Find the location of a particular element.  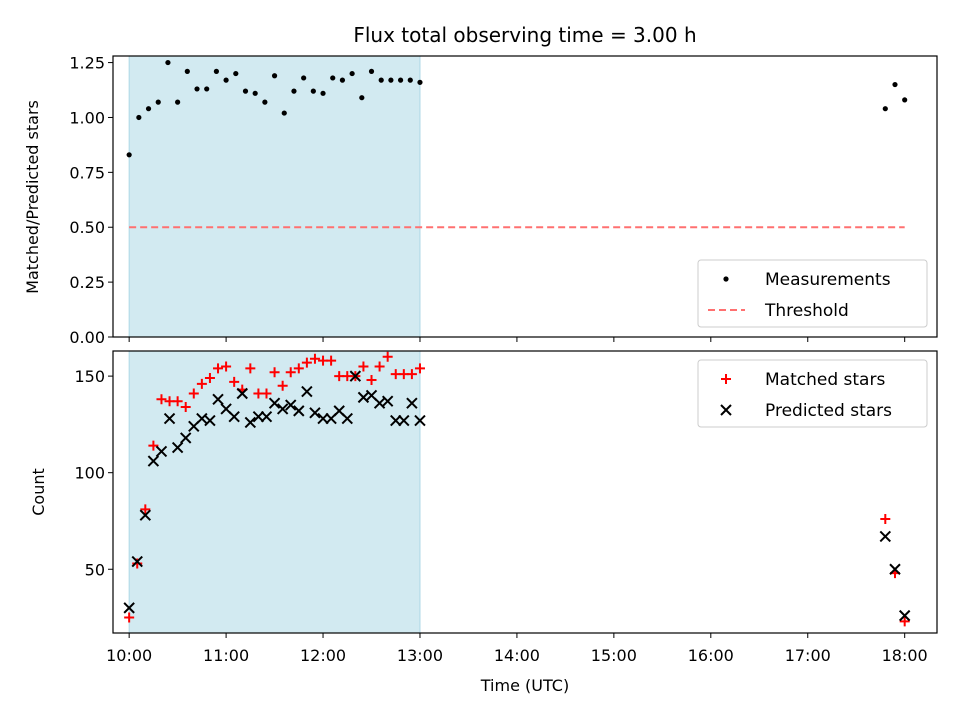

x-tick-label: 12:00 is located at coordinates (323, 655).